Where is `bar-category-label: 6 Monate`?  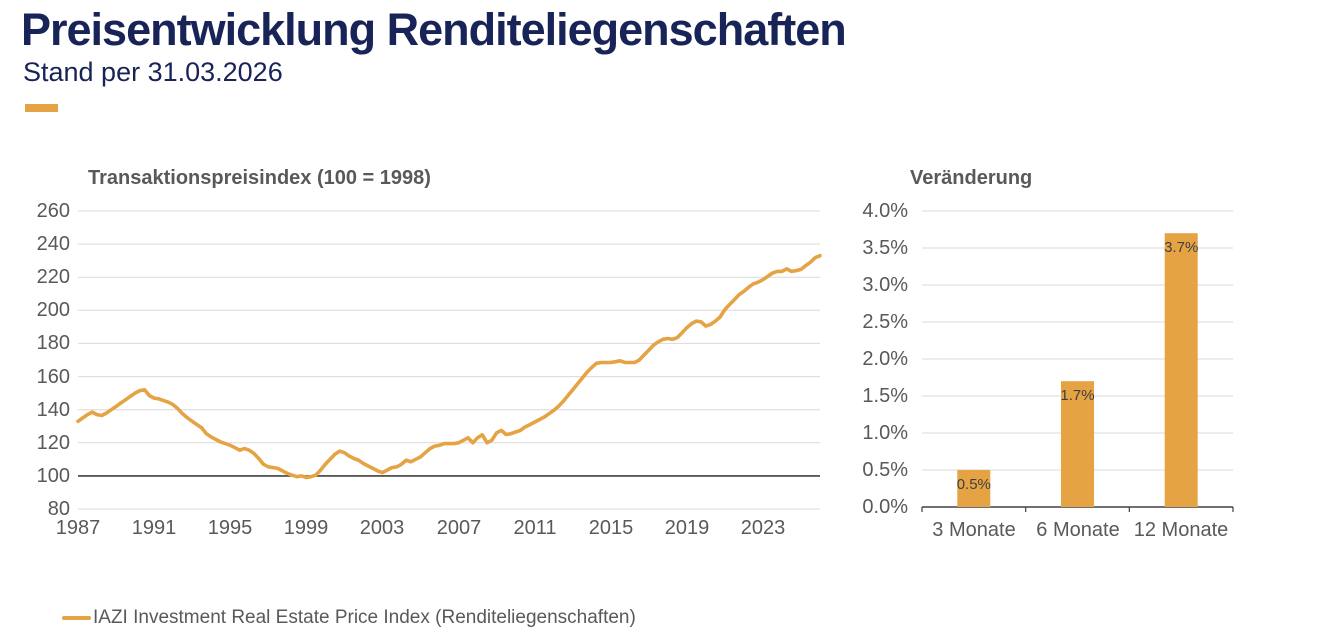
bar-category-label: 6 Monate is located at coordinates (1078, 530).